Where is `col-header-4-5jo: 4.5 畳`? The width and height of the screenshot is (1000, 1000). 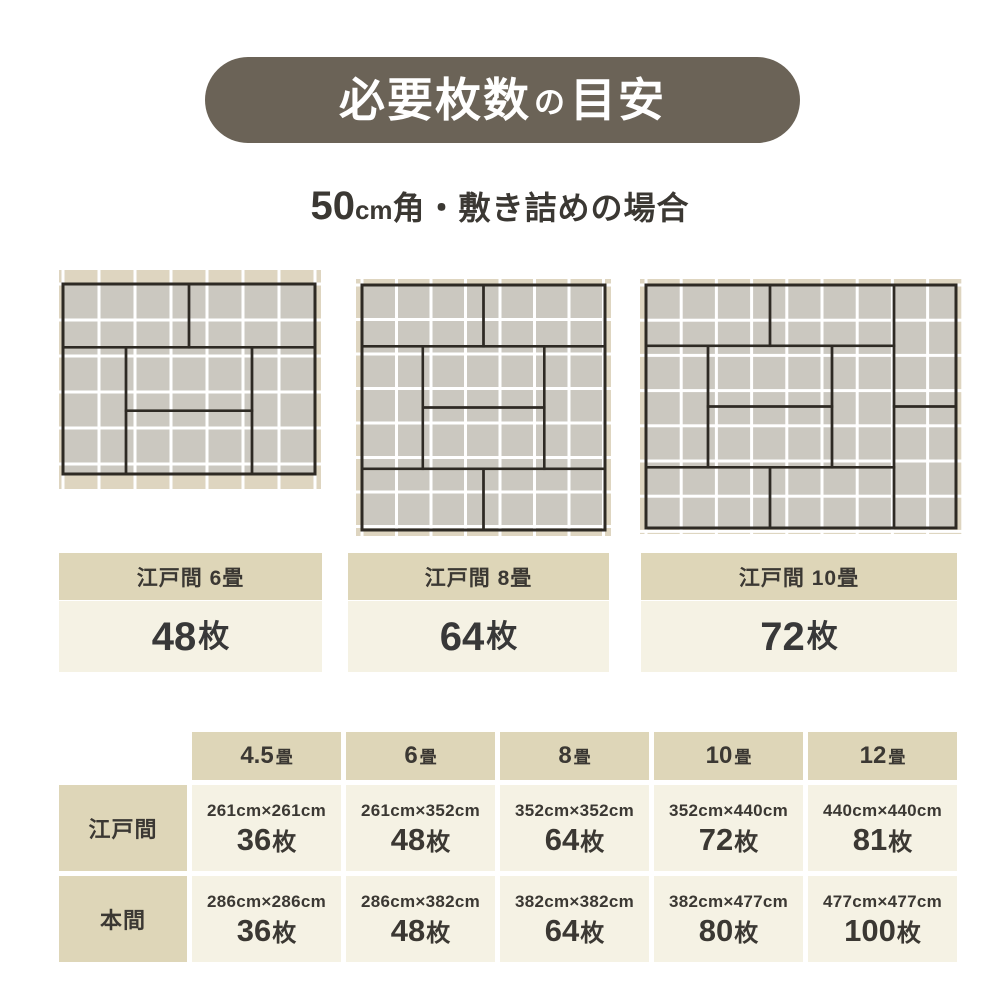 col-header-4-5jo: 4.5 畳 is located at coordinates (266, 756).